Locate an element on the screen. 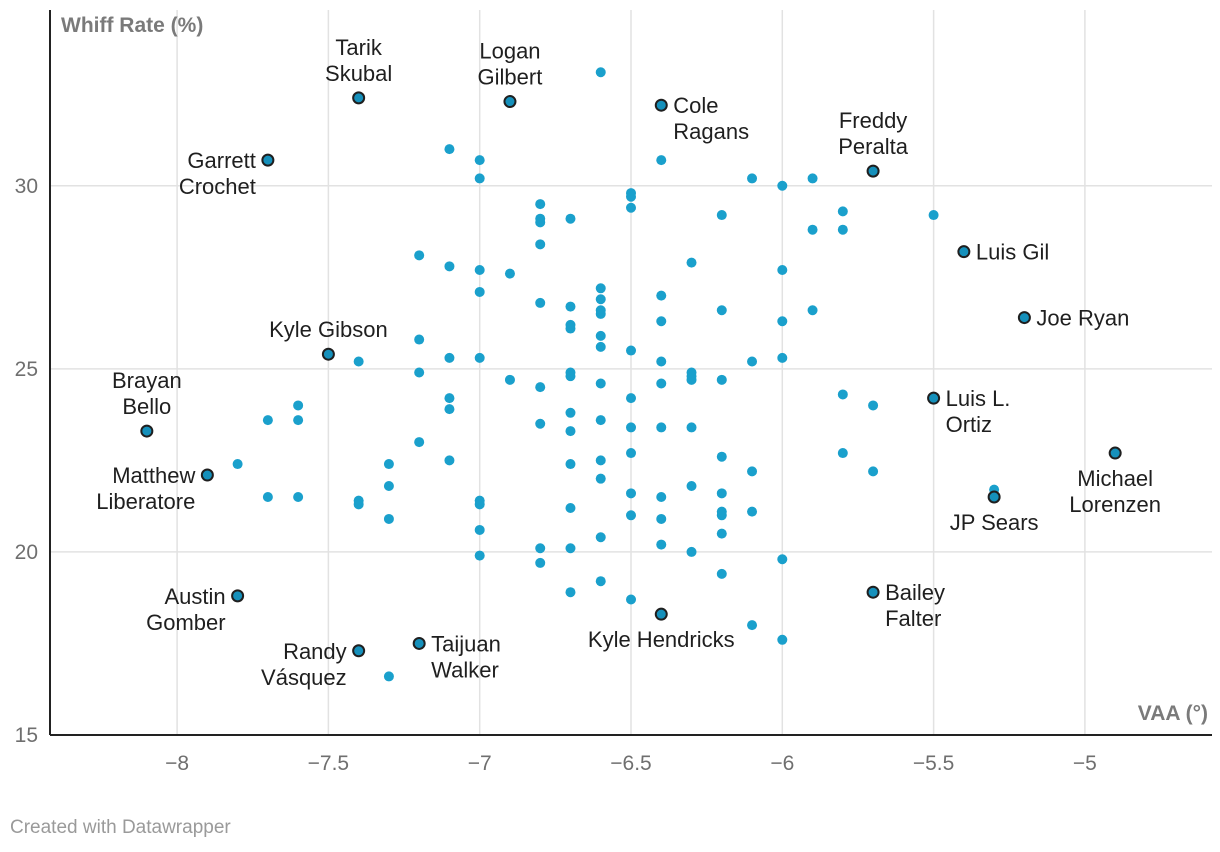 Image resolution: width=1220 pixels, height=852 pixels. point-label: Freddy Peralta is located at coordinates (873, 133).